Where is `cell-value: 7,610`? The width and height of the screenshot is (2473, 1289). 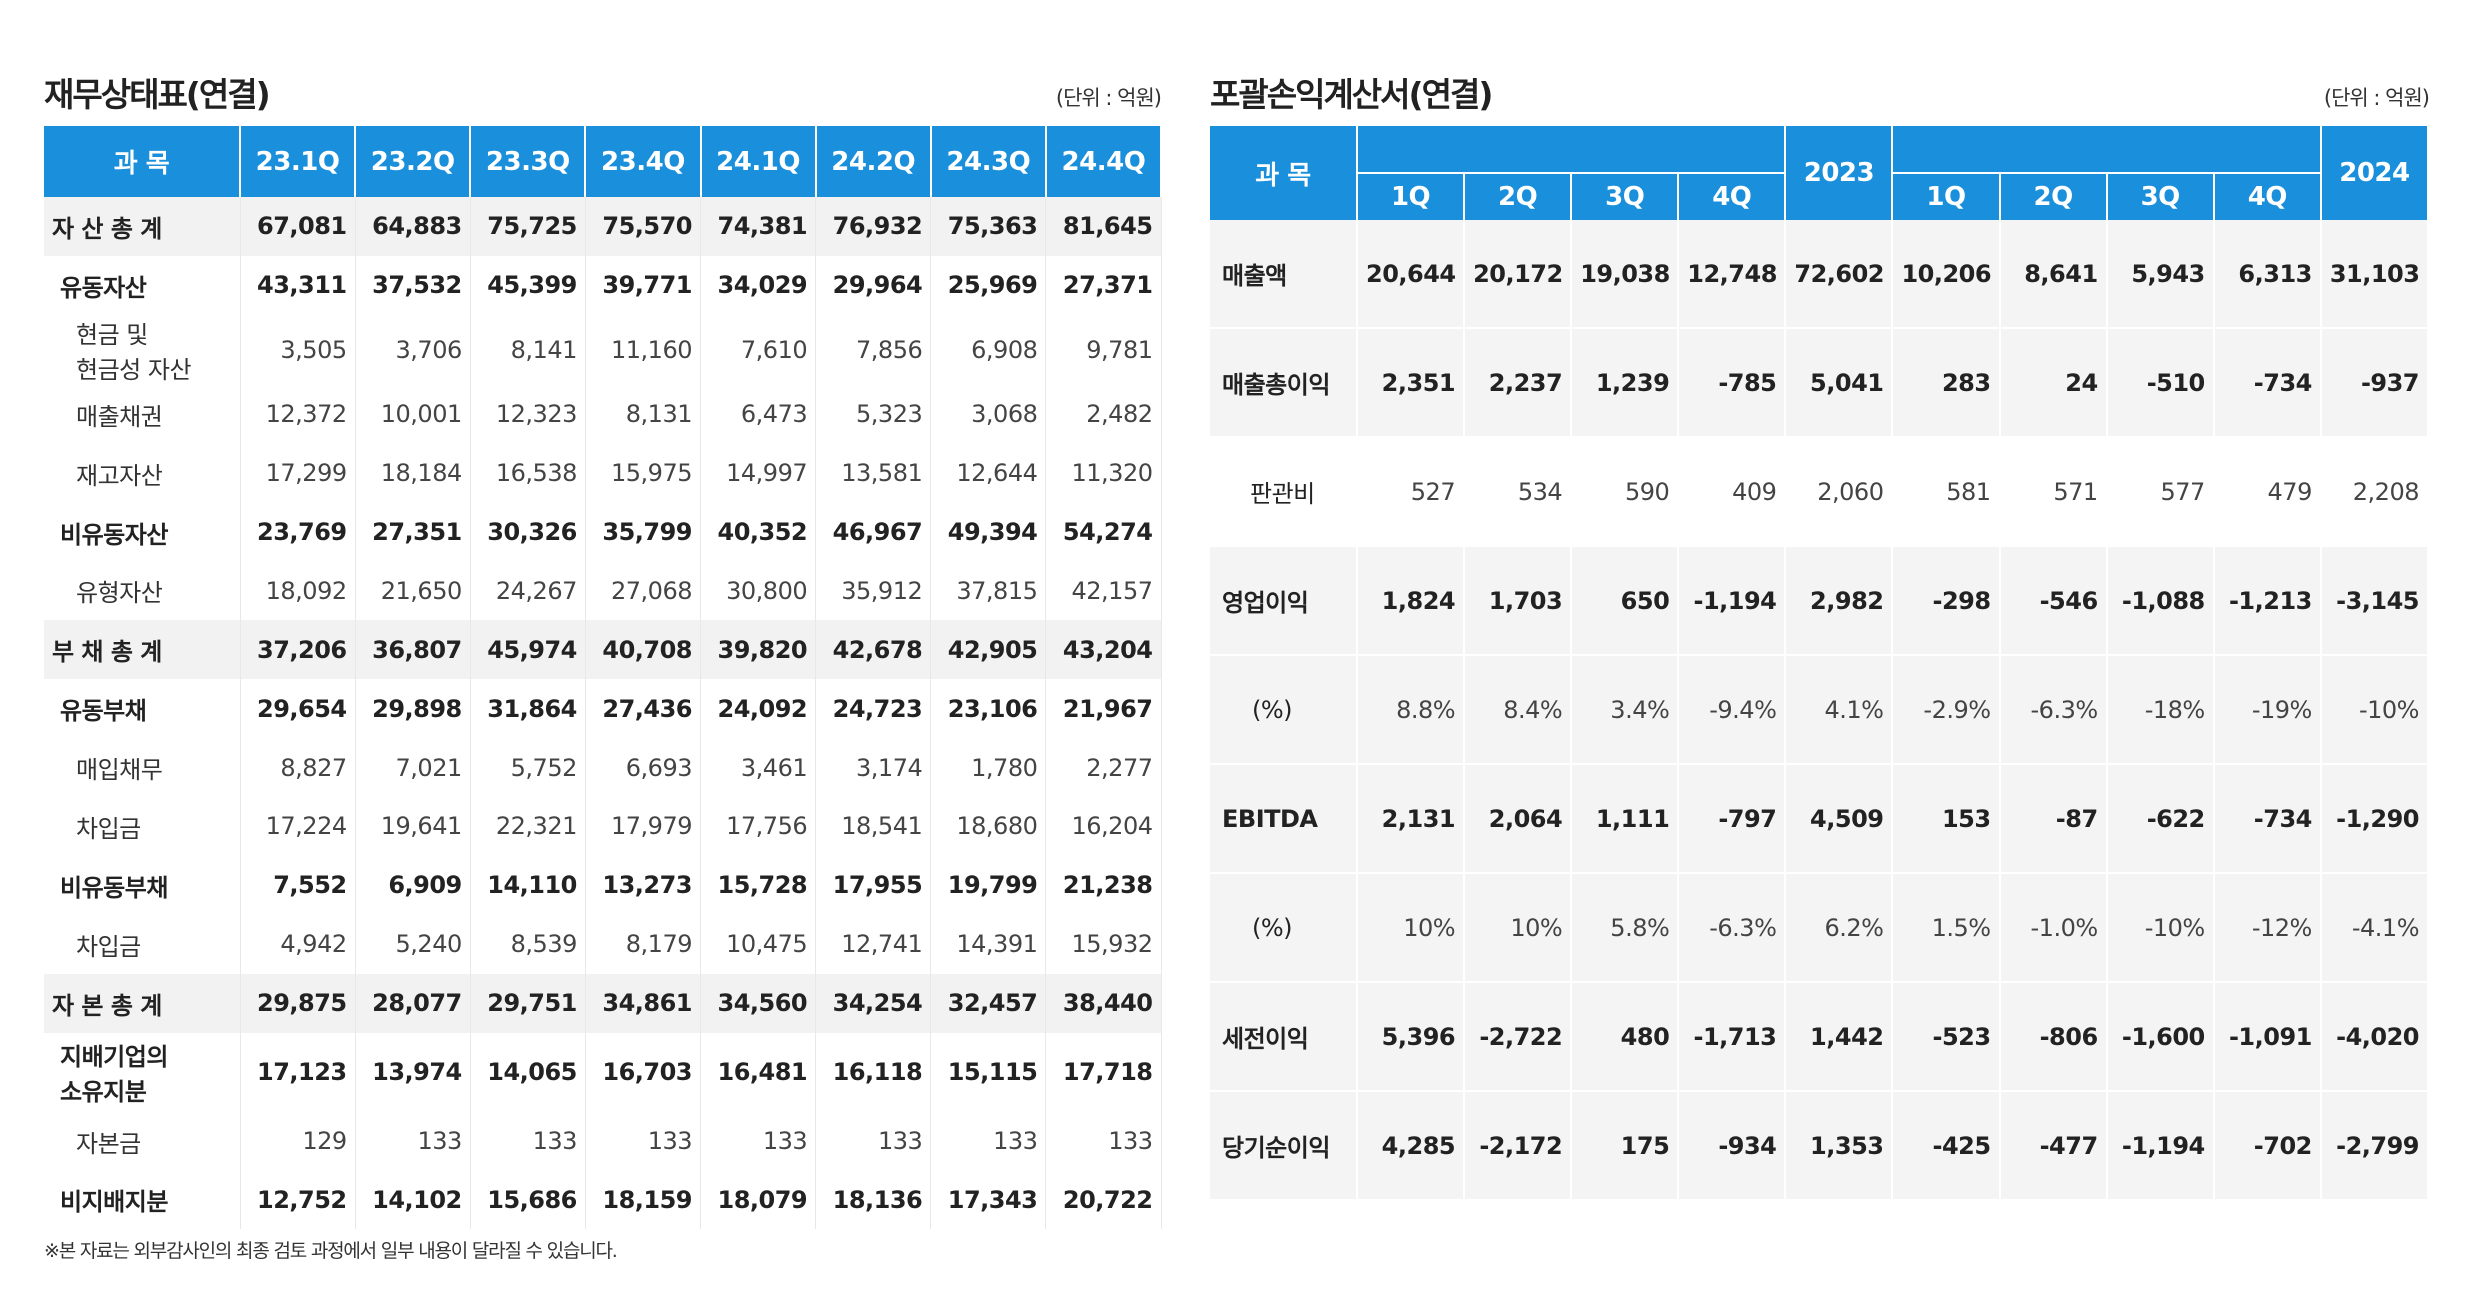
cell-value: 7,610 is located at coordinates (758, 349).